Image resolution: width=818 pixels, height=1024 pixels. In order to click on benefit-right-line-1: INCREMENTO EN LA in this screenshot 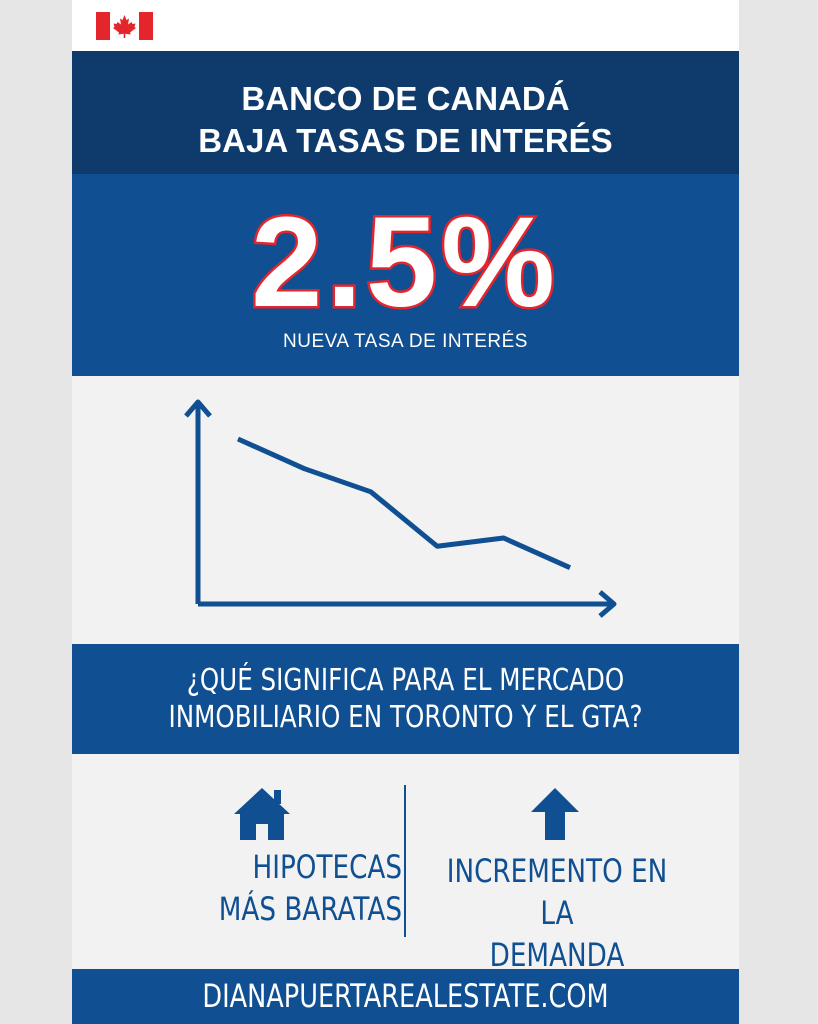, I will do `click(557, 892)`.